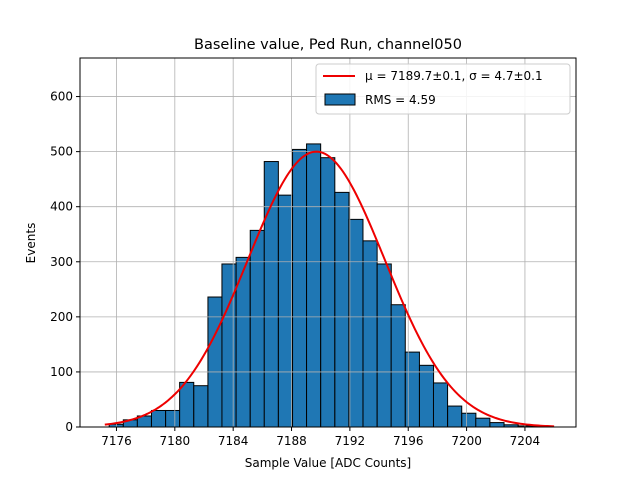  Describe the element at coordinates (61, 207) in the screenshot. I see `y-tick-label: 400` at that location.